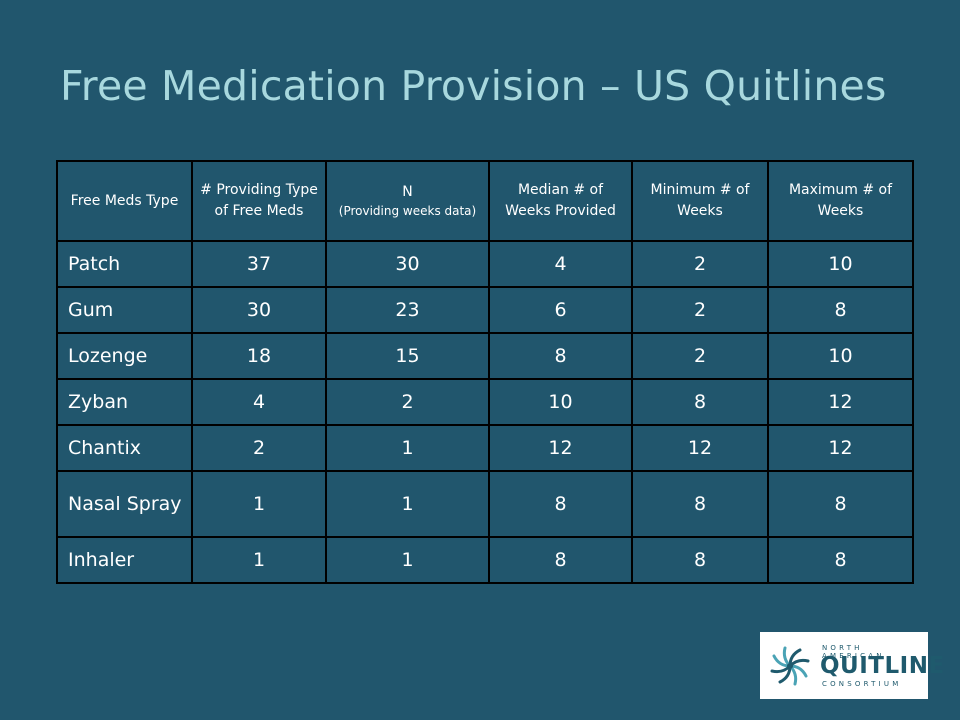 This screenshot has height=720, width=960. What do you see at coordinates (560, 402) in the screenshot?
I see `cell-median: 10` at bounding box center [560, 402].